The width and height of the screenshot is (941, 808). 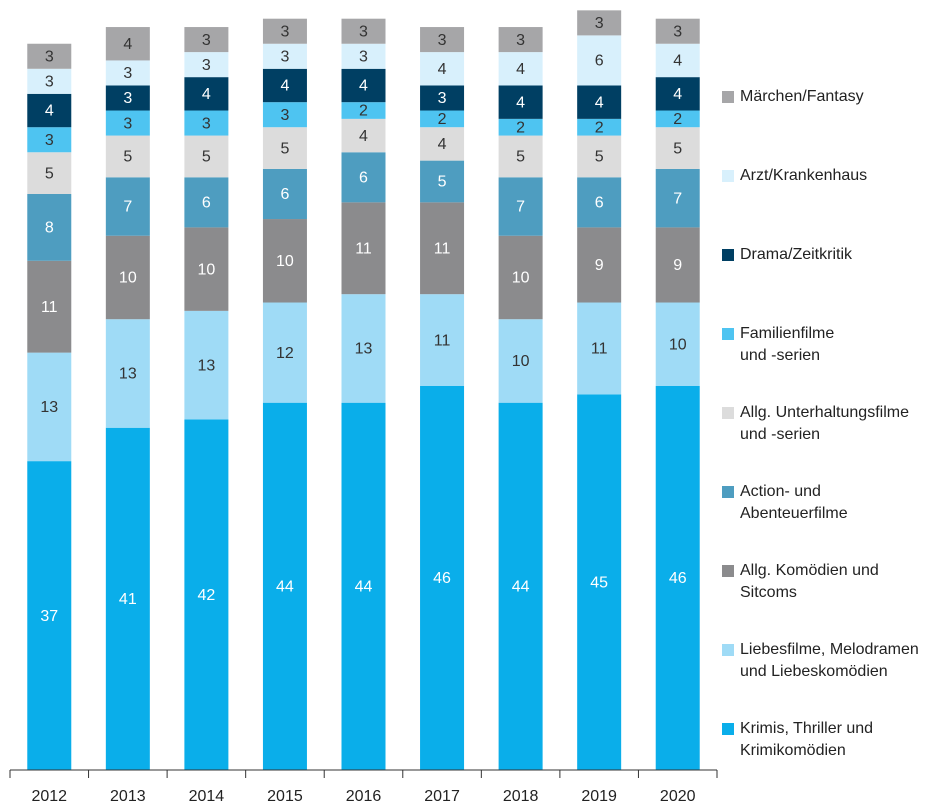 I want to click on x-tick-label: 2014, so click(x=207, y=796).